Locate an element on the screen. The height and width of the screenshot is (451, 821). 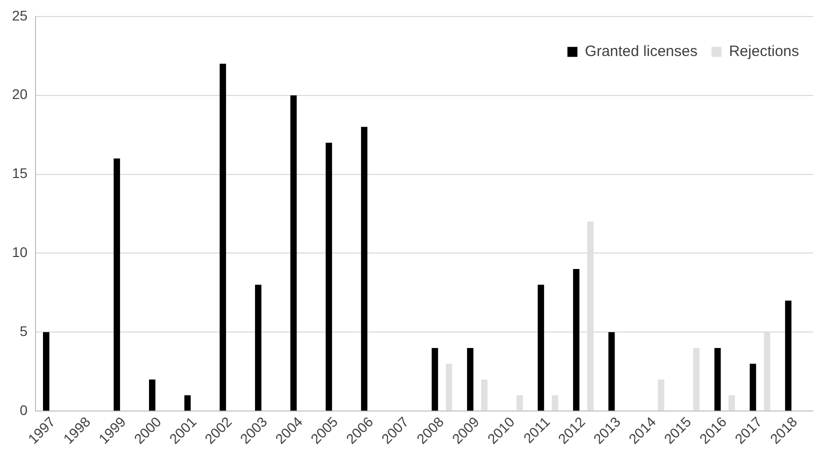
y-tick-label: 0 is located at coordinates (24, 410).